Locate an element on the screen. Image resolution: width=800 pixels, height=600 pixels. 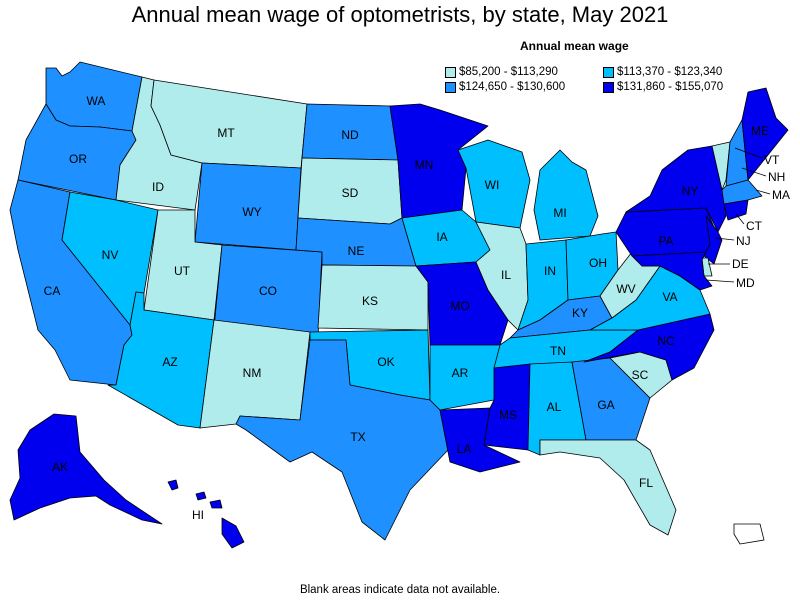
label-nm: NM is located at coordinates (252, 373).